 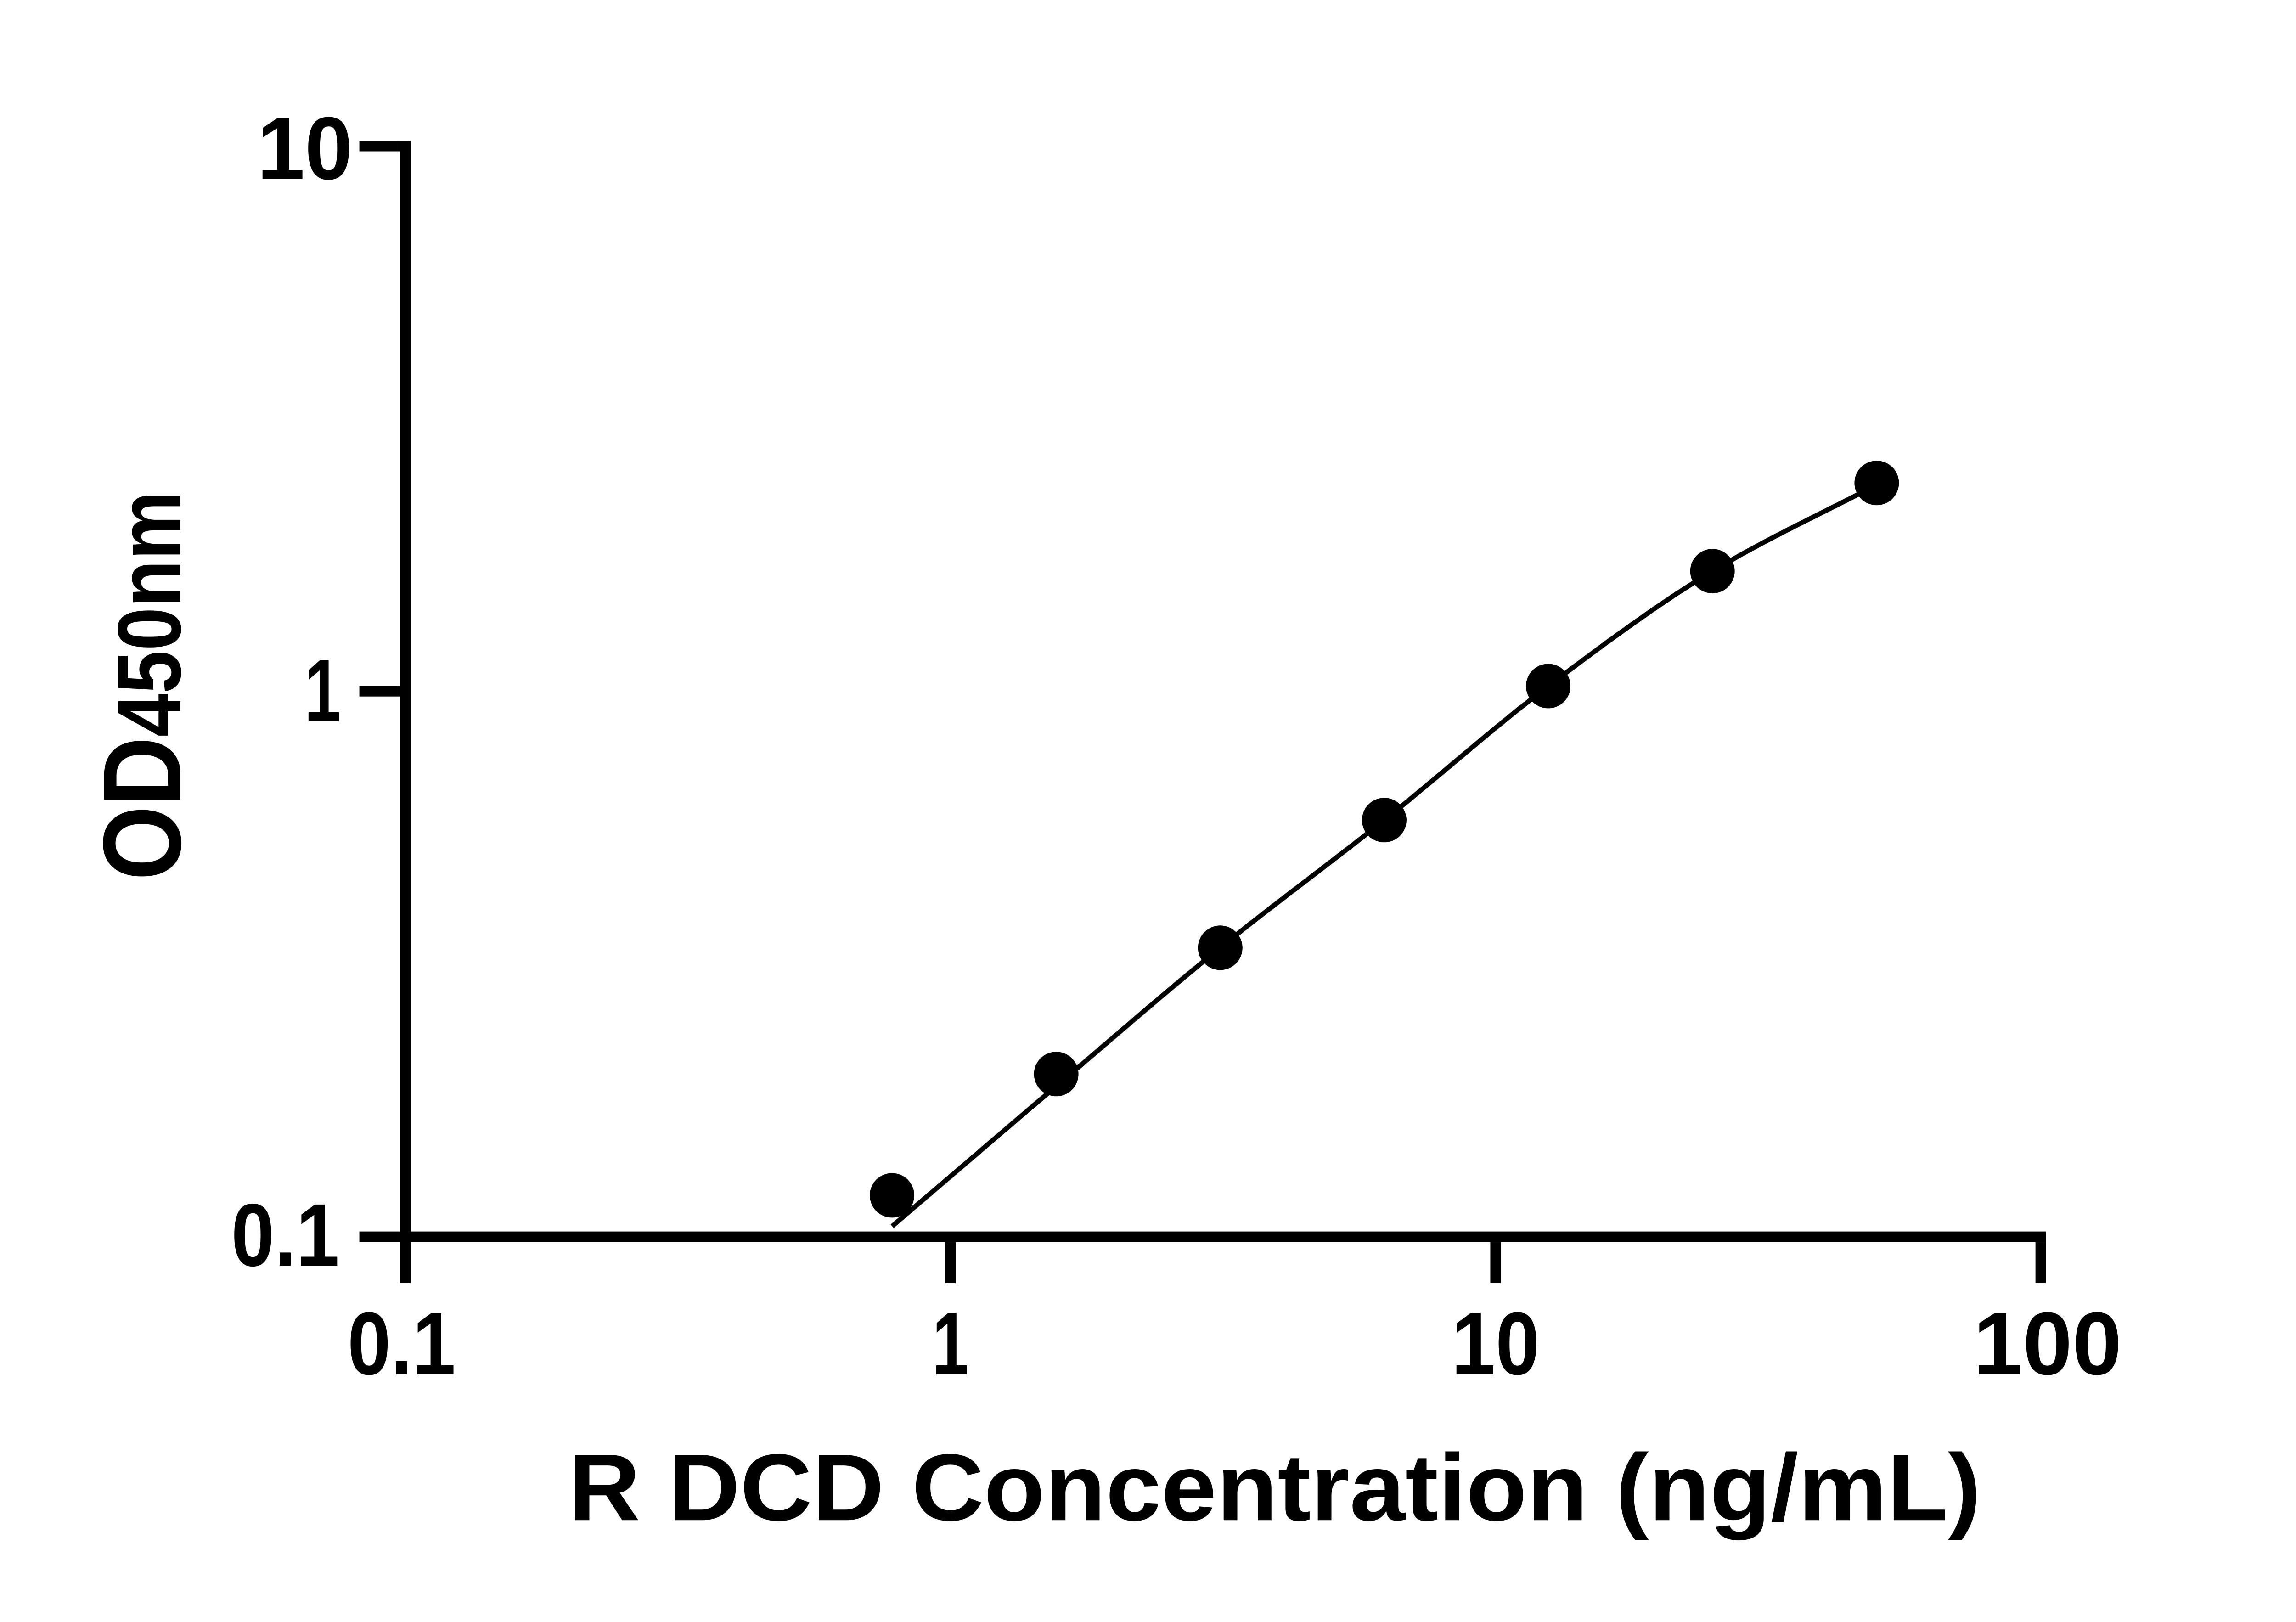 I want to click on svg-text: 100, so click(x=2048, y=1344).